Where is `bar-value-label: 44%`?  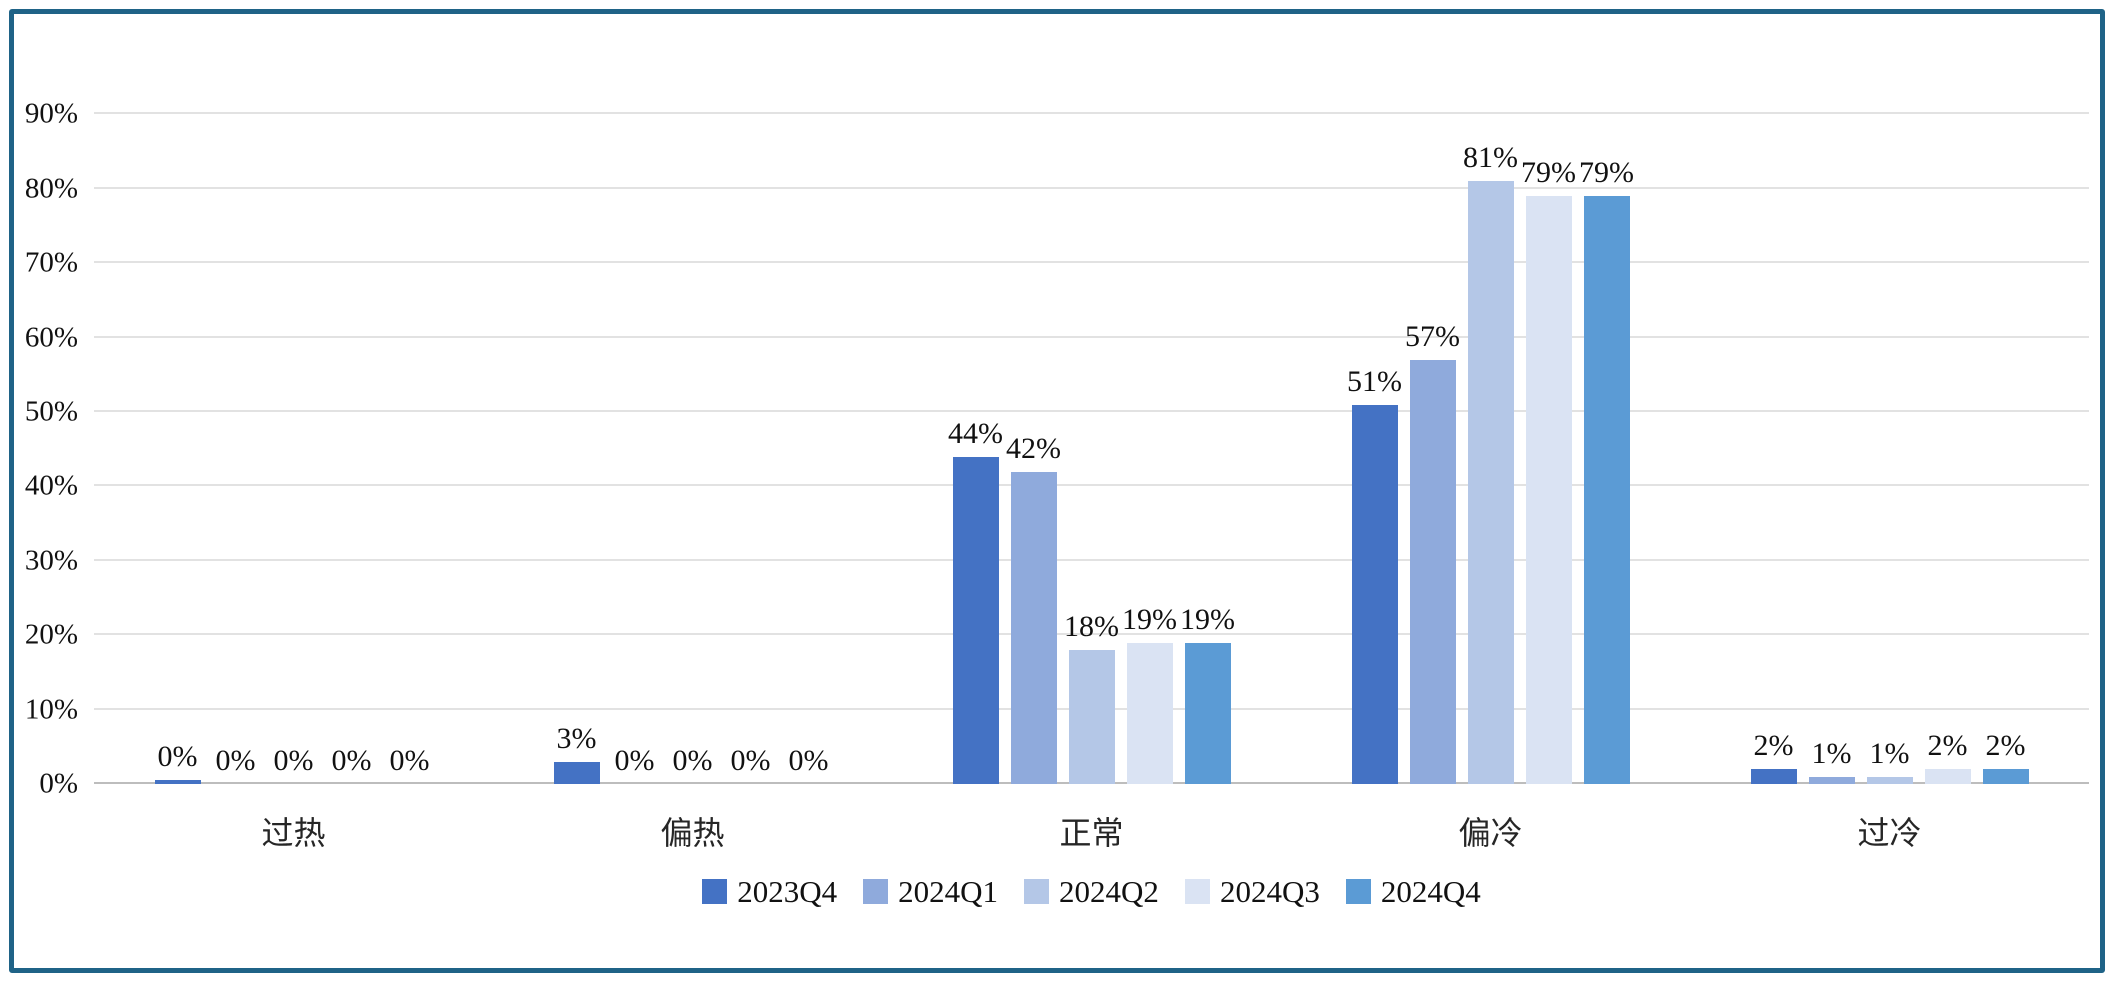 bar-value-label: 44% is located at coordinates (975, 433).